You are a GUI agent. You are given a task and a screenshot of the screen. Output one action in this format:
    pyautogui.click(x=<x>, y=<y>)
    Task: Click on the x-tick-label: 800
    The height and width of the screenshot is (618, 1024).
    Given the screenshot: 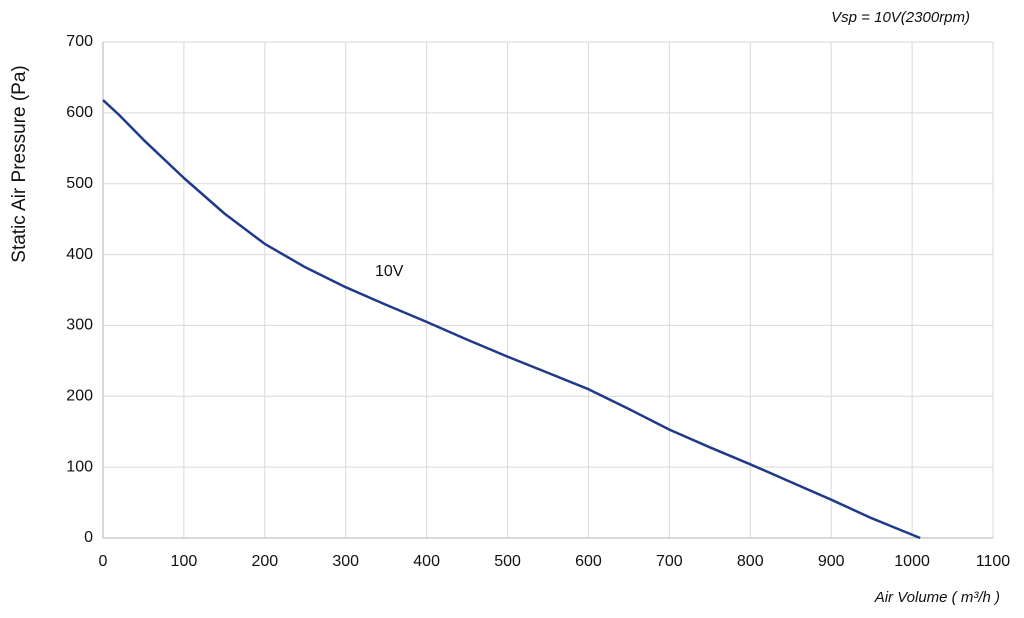 What is the action you would take?
    pyautogui.click(x=750, y=561)
    